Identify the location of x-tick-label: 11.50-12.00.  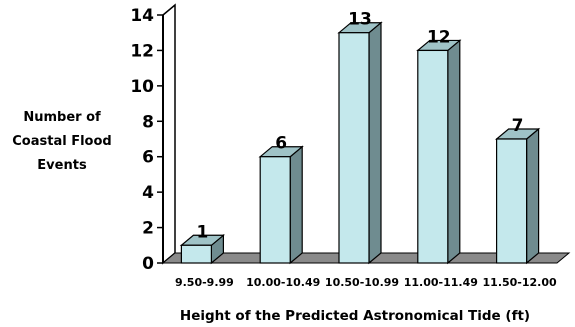
(520, 282).